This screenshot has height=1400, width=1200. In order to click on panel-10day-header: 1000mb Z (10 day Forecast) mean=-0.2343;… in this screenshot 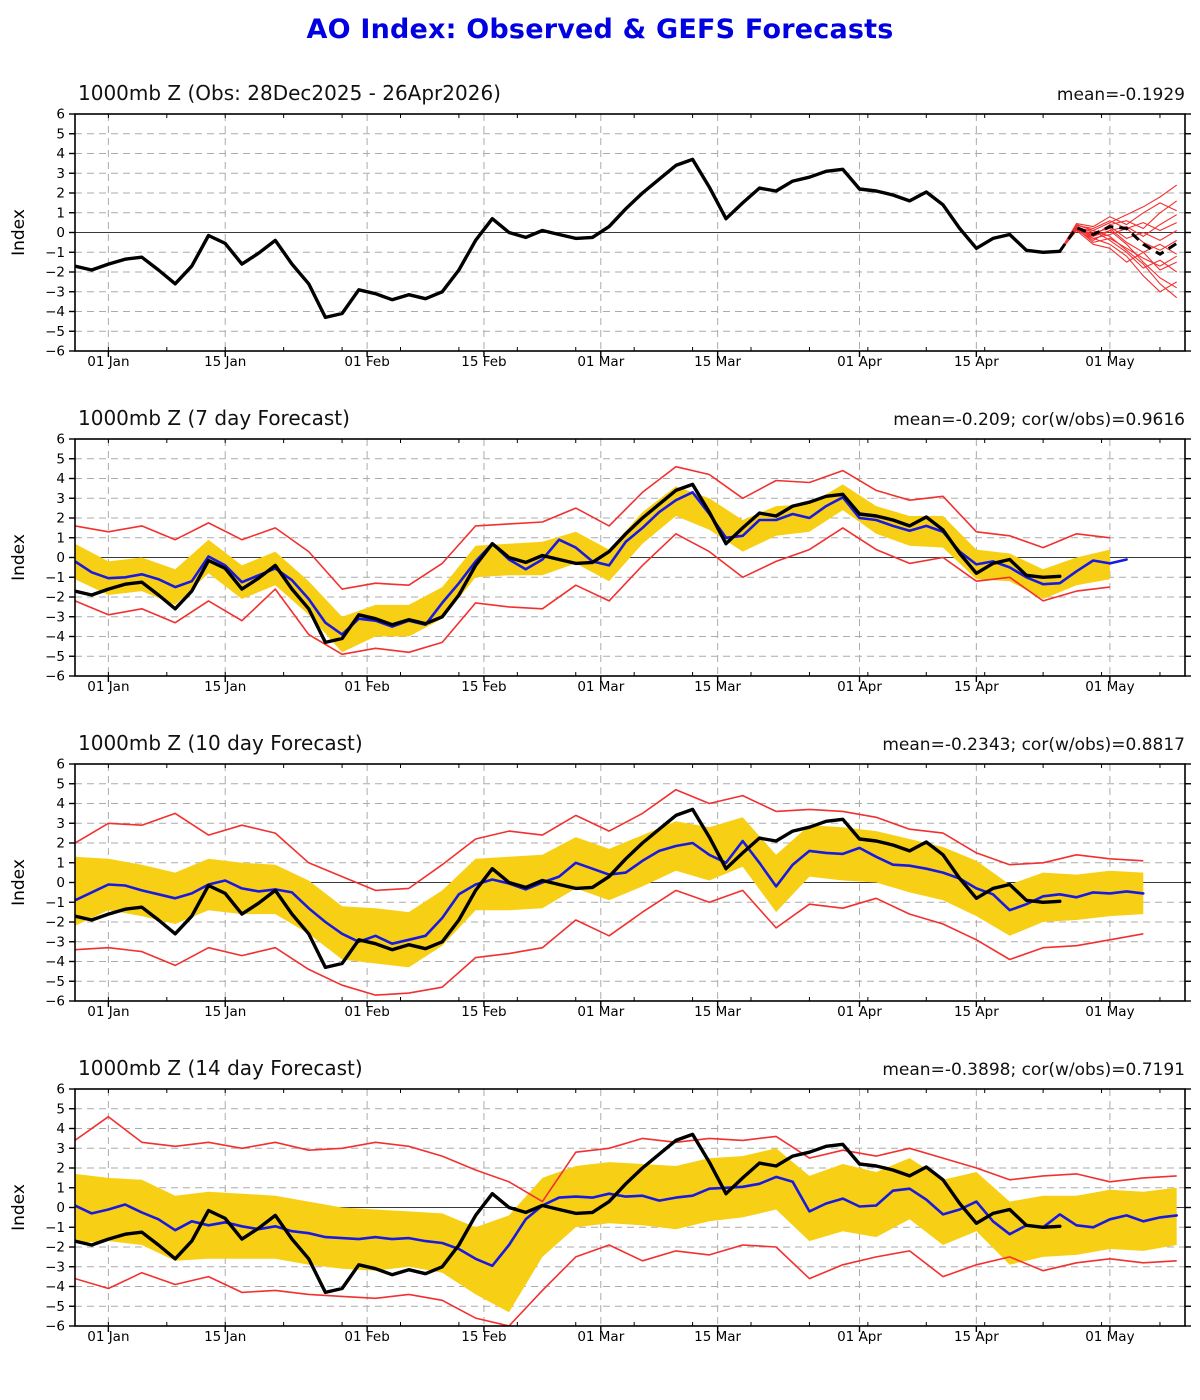, I will do `click(600, 743)`.